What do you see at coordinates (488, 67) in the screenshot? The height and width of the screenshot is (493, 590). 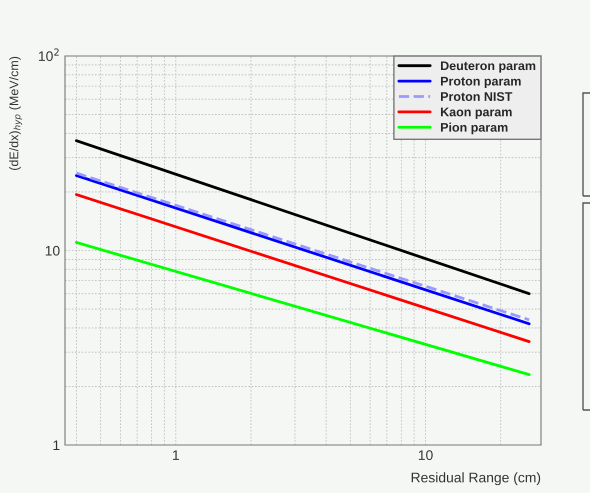 I see `legend-label: Deuteron param` at bounding box center [488, 67].